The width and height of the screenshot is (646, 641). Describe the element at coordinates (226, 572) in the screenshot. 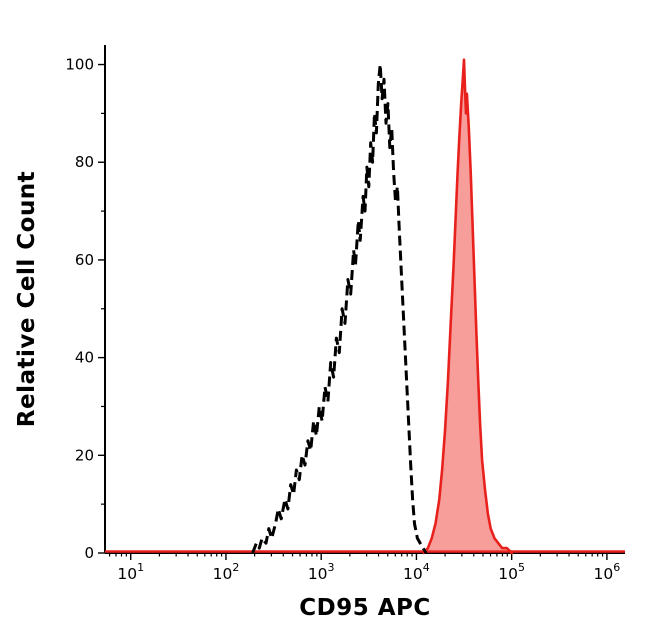

I see `x-tick-label: 10²` at that location.